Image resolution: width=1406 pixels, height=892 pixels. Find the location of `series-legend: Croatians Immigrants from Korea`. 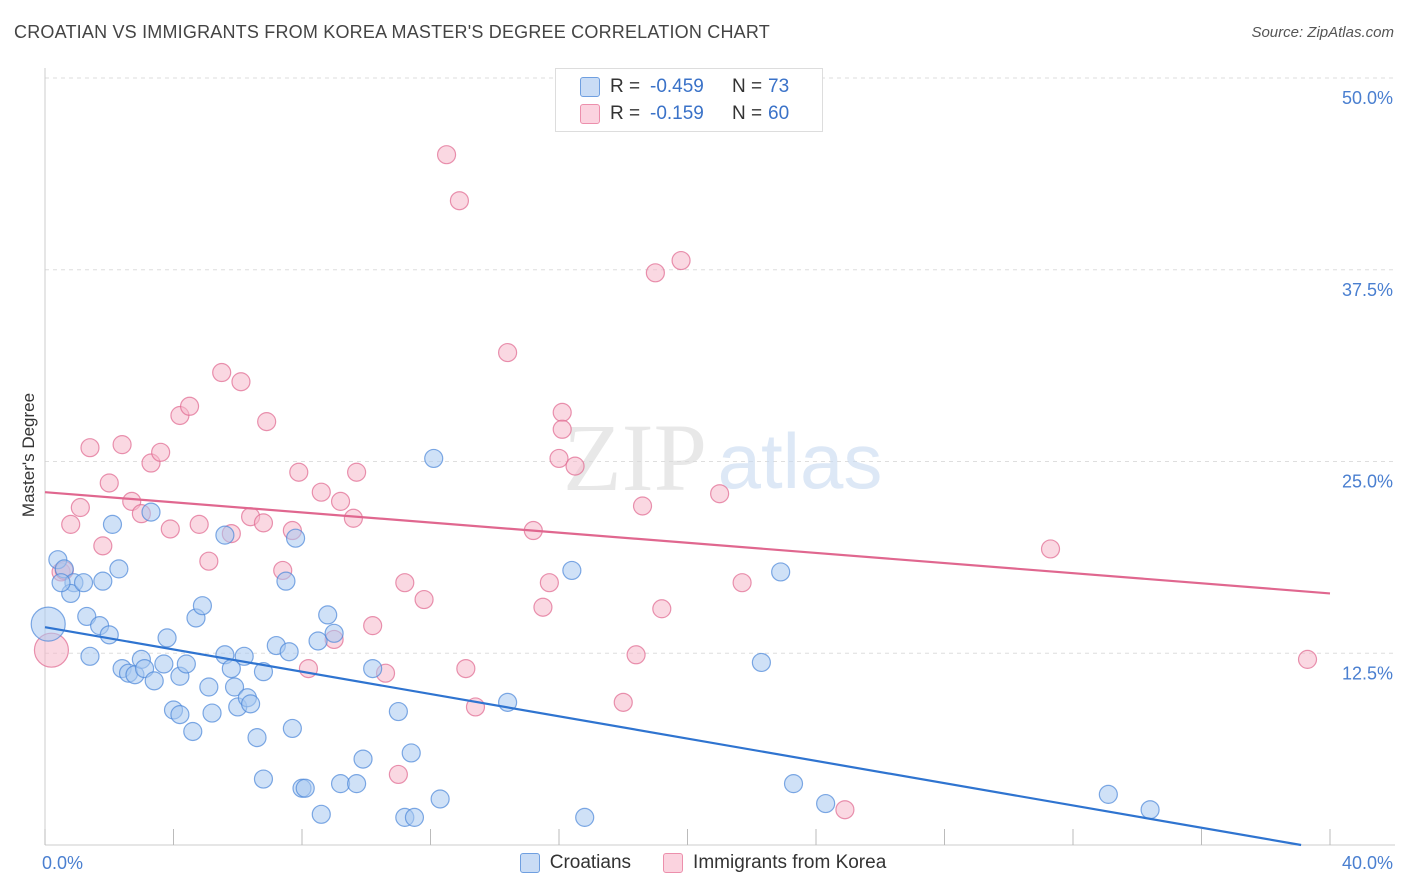

series-legend: Croatians Immigrants from Korea is located at coordinates (703, 863).